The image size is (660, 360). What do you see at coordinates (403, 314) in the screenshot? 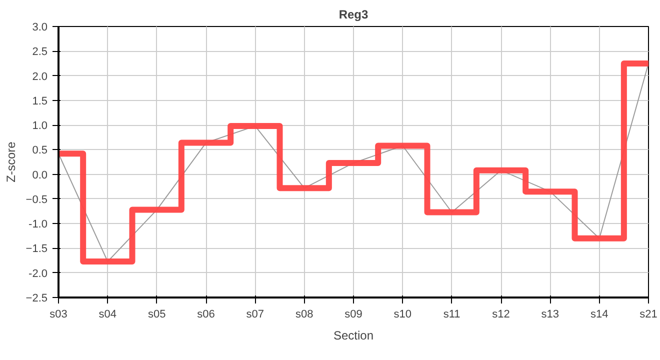
I see `x-tick-label: s10` at bounding box center [403, 314].